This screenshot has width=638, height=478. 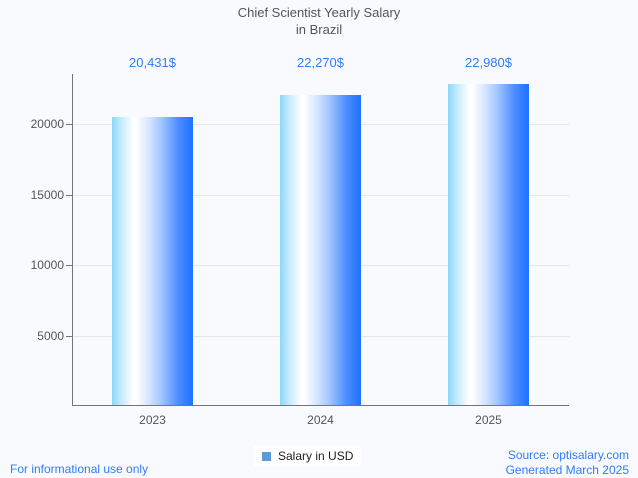 I want to click on y-axis-line, so click(x=72, y=240).